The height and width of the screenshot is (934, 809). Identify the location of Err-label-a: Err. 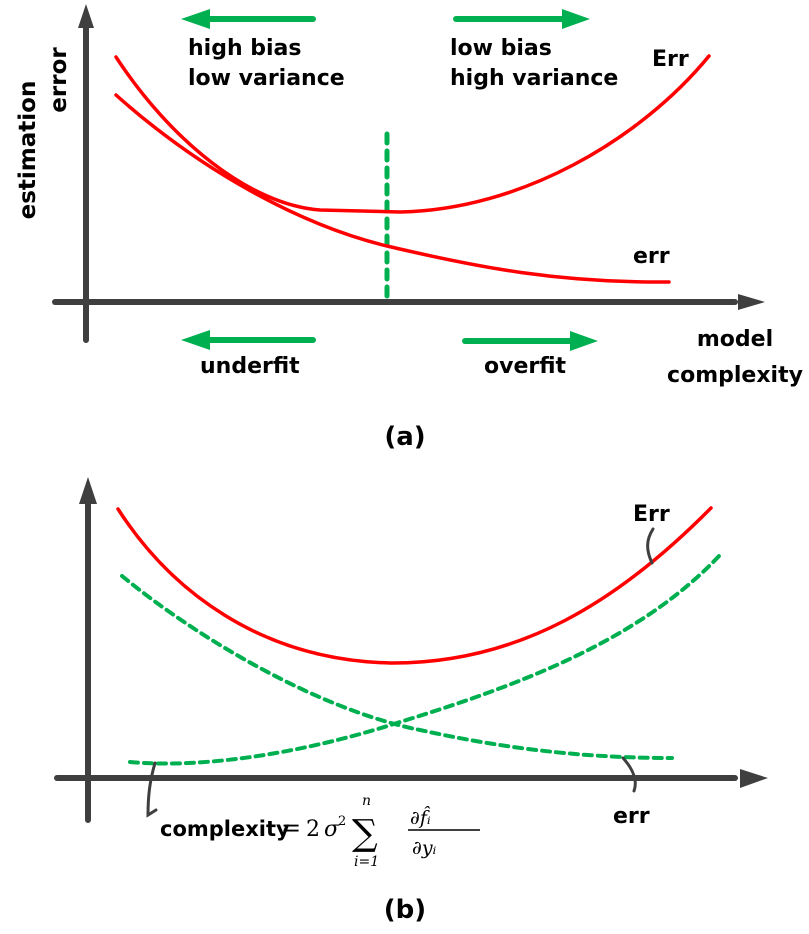
(670, 59).